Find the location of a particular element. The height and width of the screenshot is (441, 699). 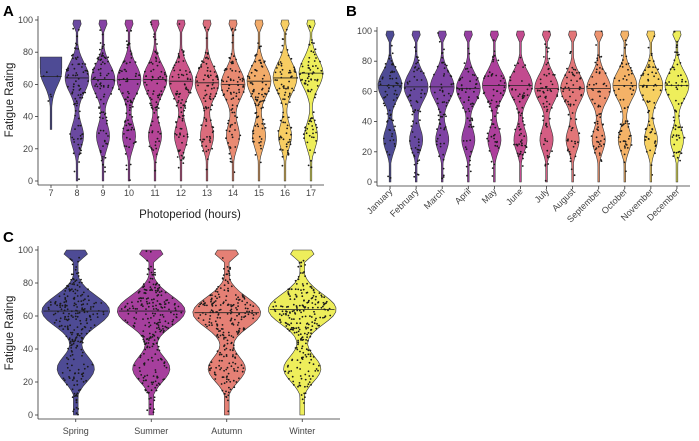

panel-b-violin is located at coordinates (651, 106).